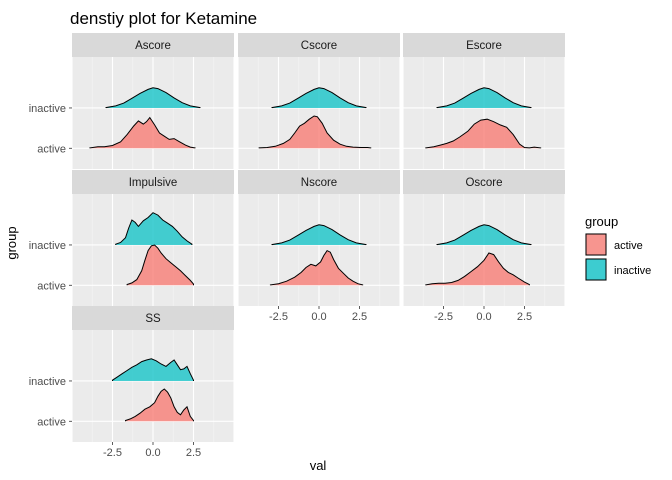 The width and height of the screenshot is (672, 480). What do you see at coordinates (628, 246) in the screenshot?
I see `legend-label-active: active` at bounding box center [628, 246].